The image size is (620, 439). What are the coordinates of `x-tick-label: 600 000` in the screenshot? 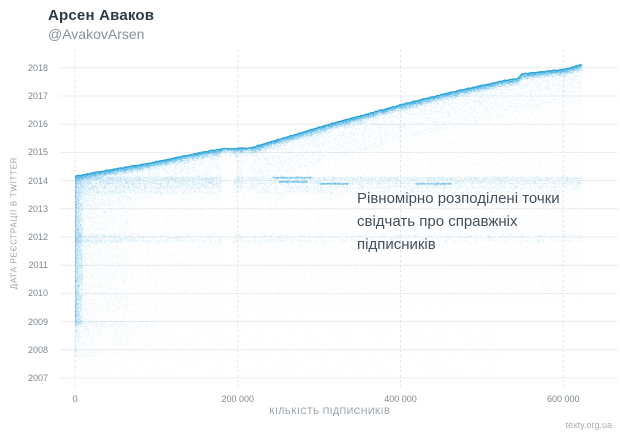 It's located at (563, 399).